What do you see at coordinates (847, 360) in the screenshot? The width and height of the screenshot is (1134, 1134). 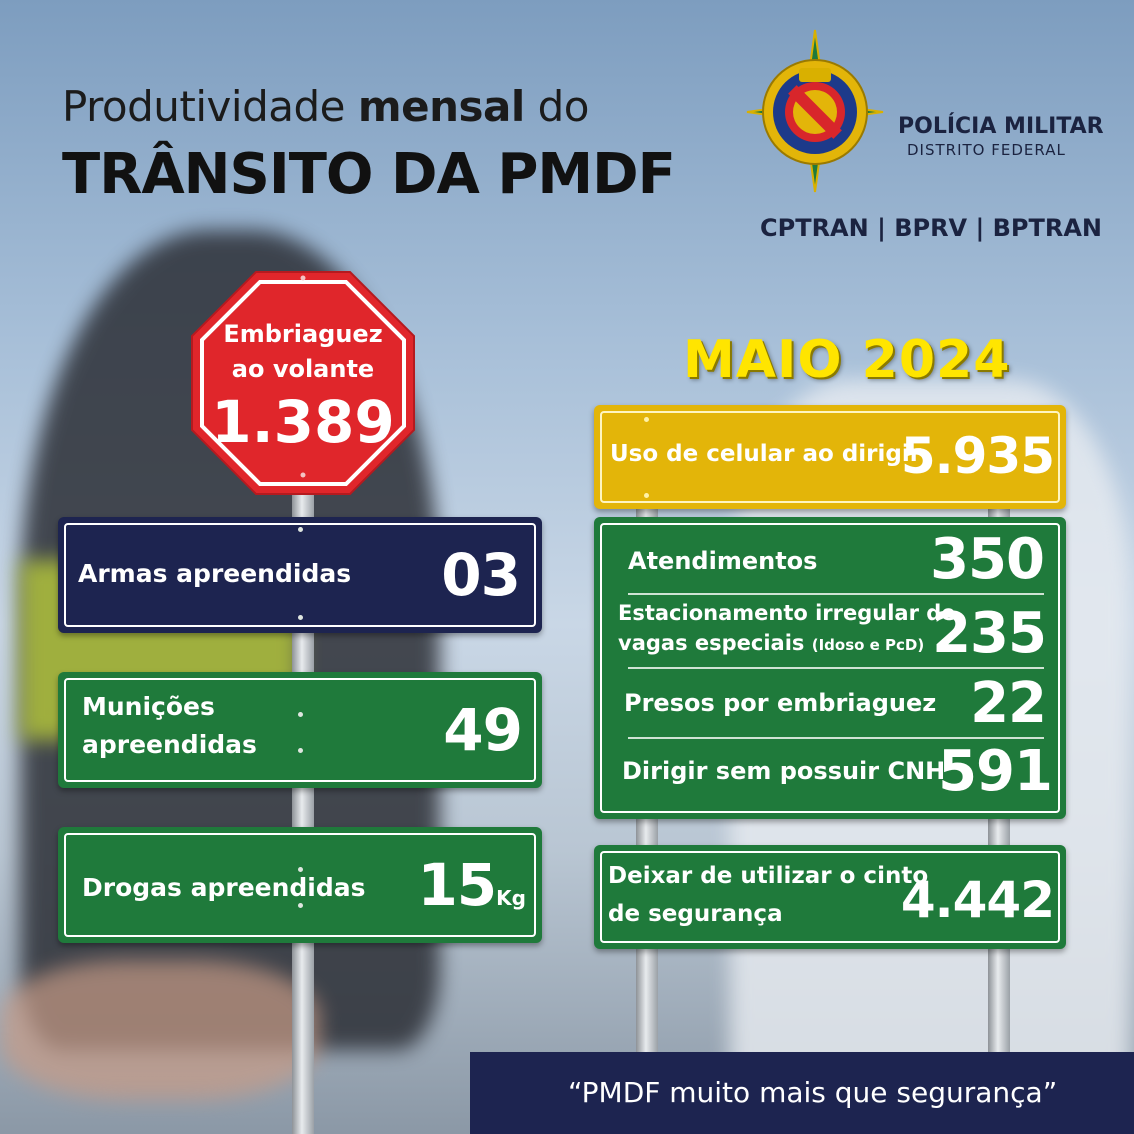 I see `period-title: MAIO 2024` at bounding box center [847, 360].